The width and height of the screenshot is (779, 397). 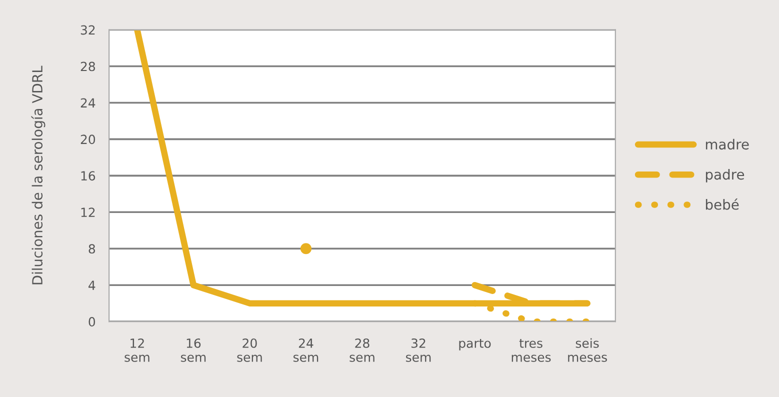 What do you see at coordinates (475, 344) in the screenshot?
I see `x-tick-label: parto` at bounding box center [475, 344].